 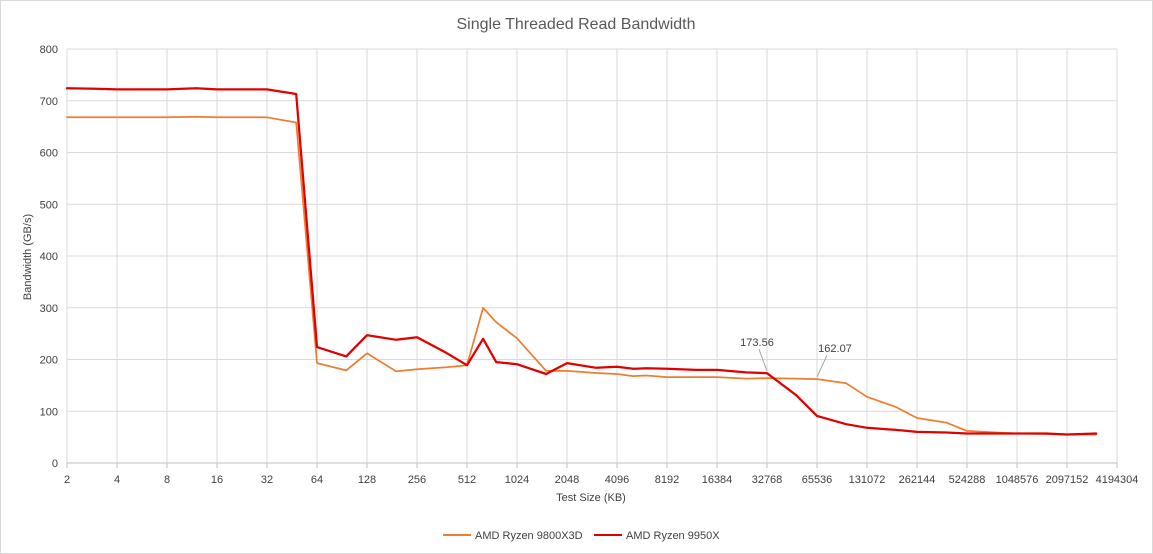 I want to click on x-tick-label: 8192, so click(x=667, y=480).